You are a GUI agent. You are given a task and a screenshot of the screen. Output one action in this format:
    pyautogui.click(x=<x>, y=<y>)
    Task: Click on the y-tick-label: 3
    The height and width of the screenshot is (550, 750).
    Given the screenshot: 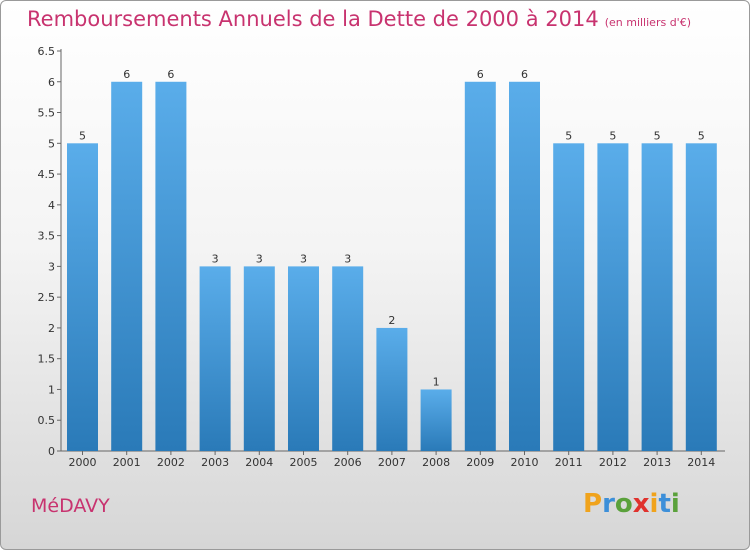 What is the action you would take?
    pyautogui.click(x=51, y=266)
    